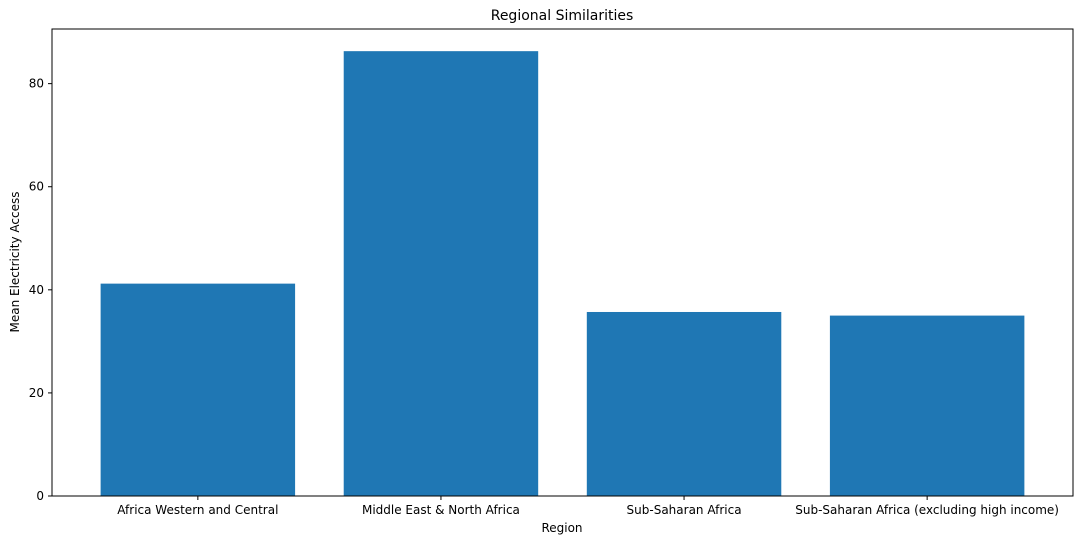  Describe the element at coordinates (36, 290) in the screenshot. I see `y-tick-label-2: 40` at that location.